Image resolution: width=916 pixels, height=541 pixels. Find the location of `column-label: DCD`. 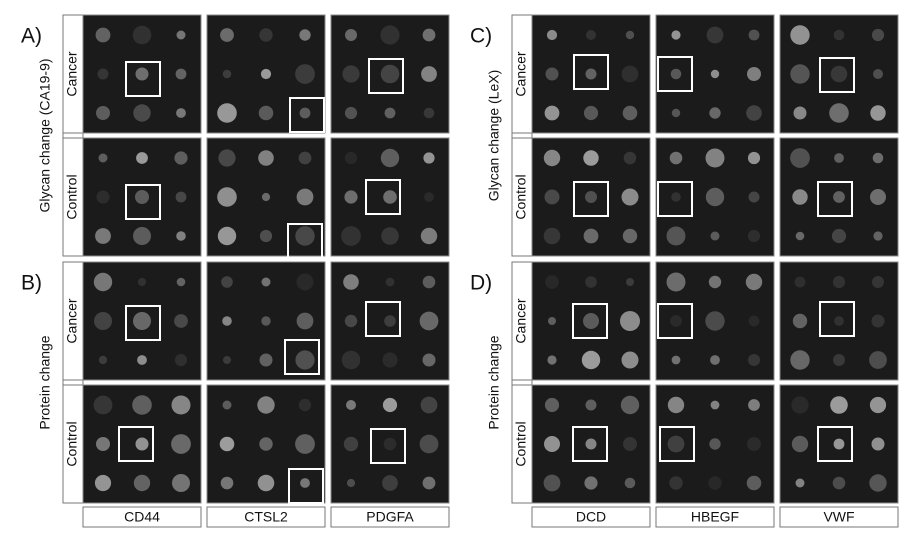

column-label: DCD is located at coordinates (591, 517).